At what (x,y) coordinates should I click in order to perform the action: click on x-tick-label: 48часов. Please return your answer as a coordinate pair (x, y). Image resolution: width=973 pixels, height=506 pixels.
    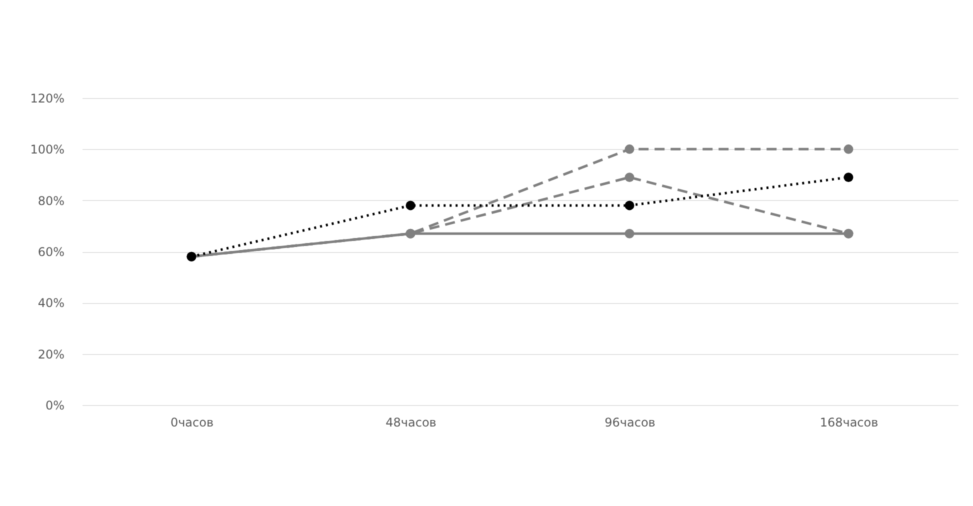
    Looking at the image, I should click on (411, 423).